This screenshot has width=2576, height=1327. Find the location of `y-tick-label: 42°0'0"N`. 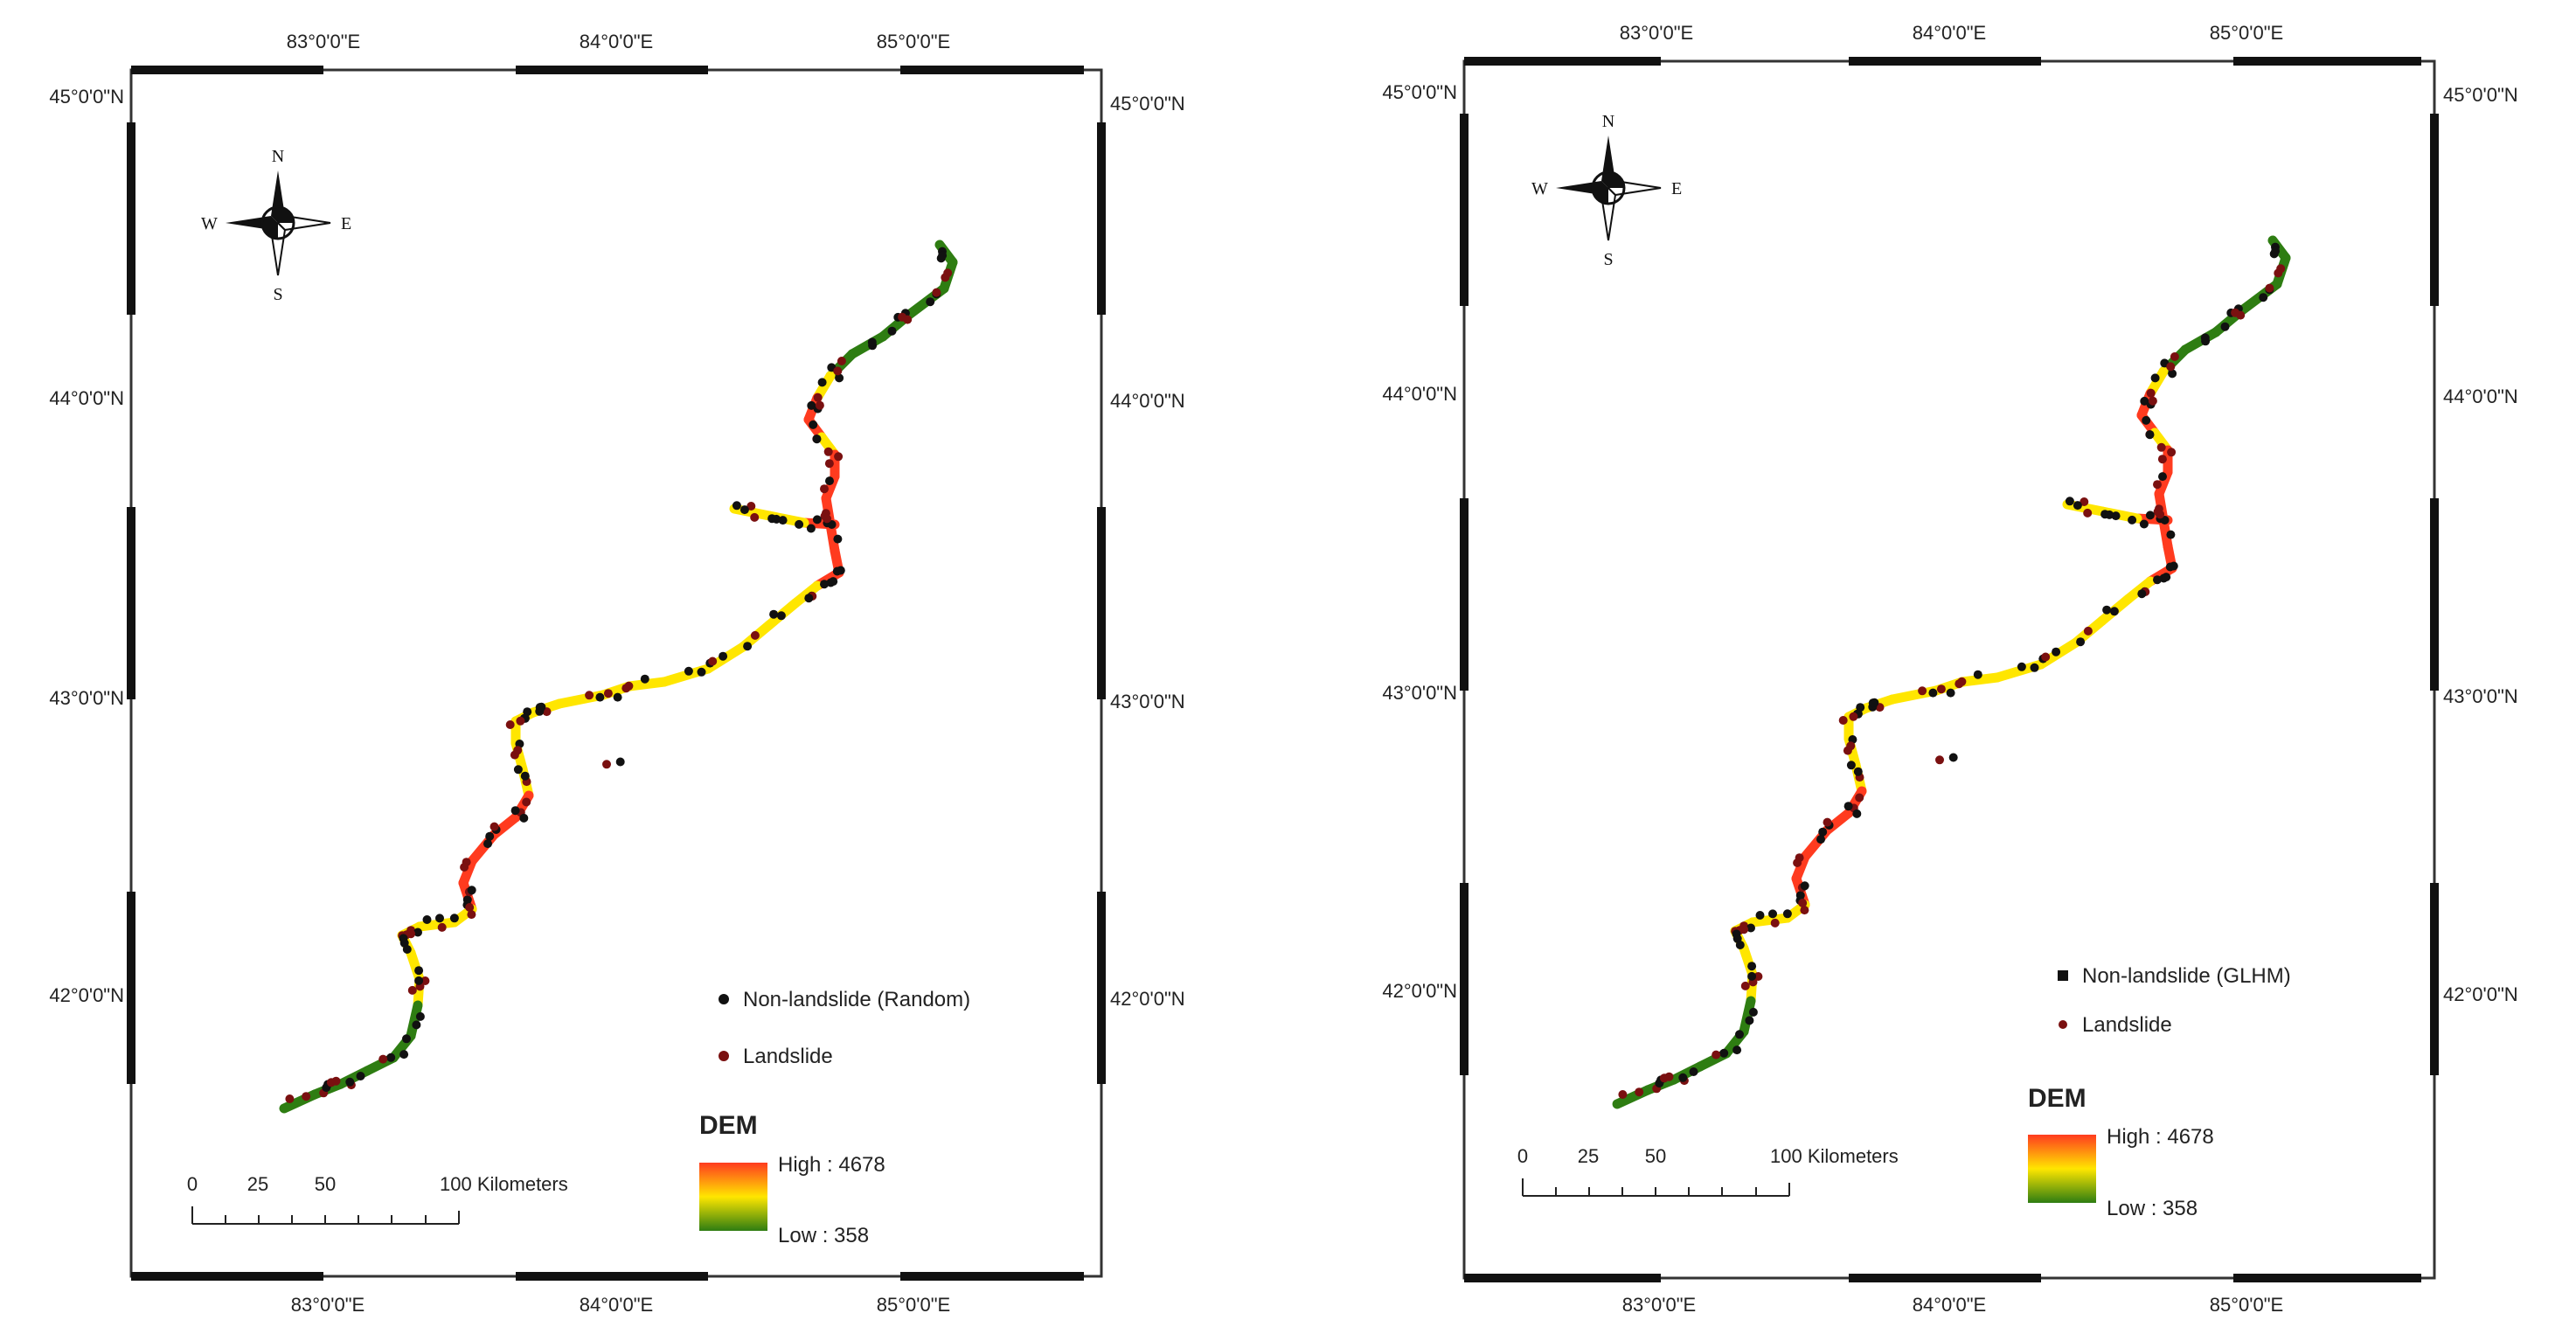

y-tick-label: 42°0'0"N is located at coordinates (2480, 994).